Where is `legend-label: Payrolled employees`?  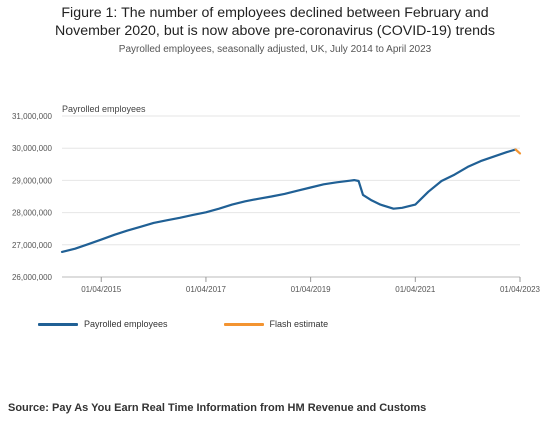 legend-label: Payrolled employees is located at coordinates (126, 324).